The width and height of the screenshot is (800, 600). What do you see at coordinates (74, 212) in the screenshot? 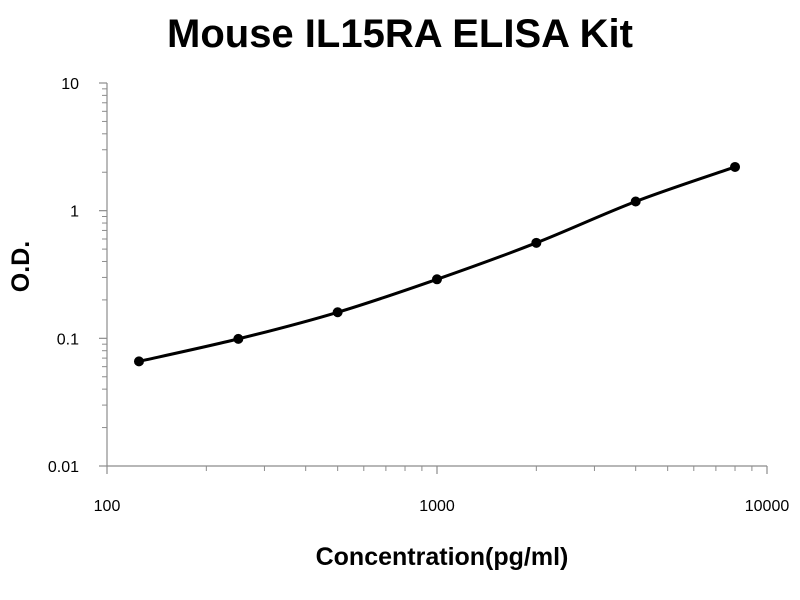
I see `y-tick-label: 1` at bounding box center [74, 212].